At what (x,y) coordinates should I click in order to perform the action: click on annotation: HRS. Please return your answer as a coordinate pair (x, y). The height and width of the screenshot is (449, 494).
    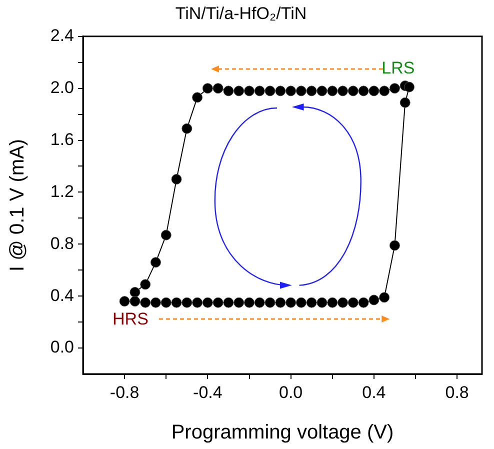
    Looking at the image, I should click on (130, 319).